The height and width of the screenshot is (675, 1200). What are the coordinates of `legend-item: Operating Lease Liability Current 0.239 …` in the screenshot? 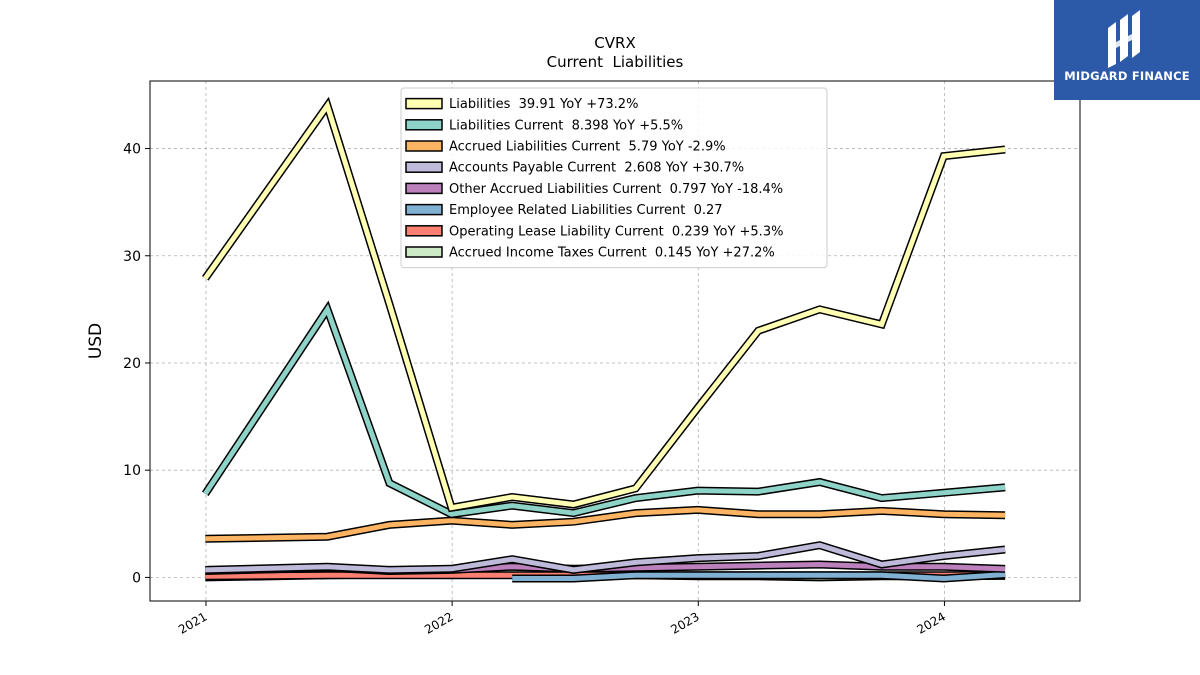 It's located at (594, 231).